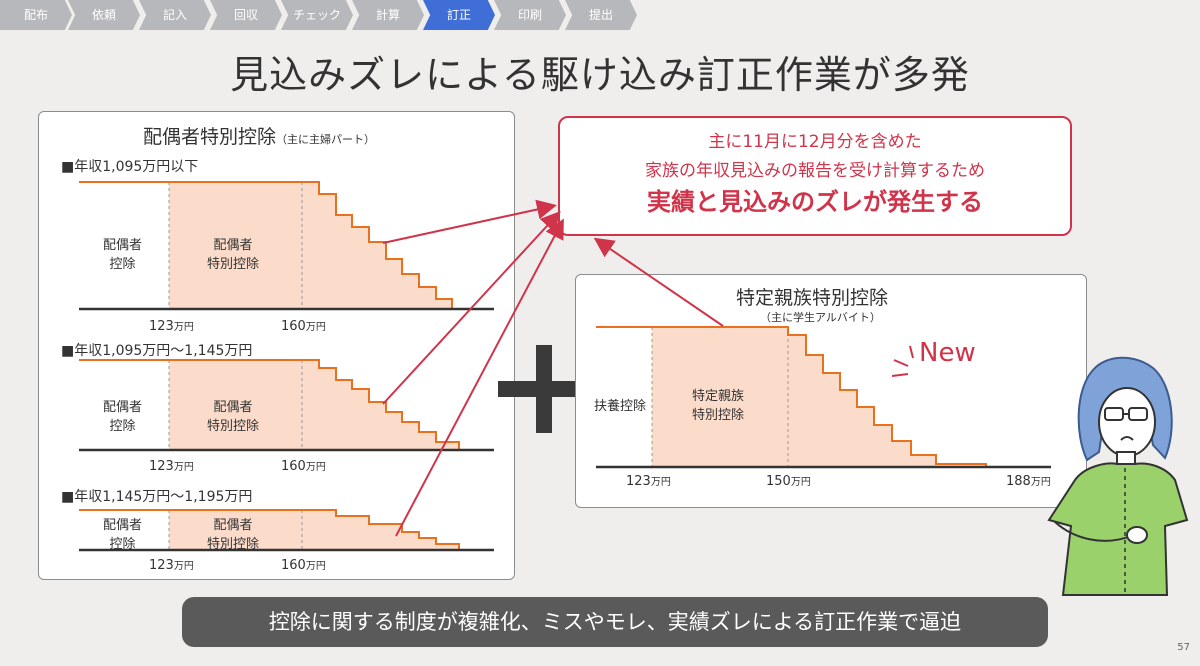 This screenshot has width=1200, height=666. I want to click on section3-tick1-unit: 万円, so click(183, 566).